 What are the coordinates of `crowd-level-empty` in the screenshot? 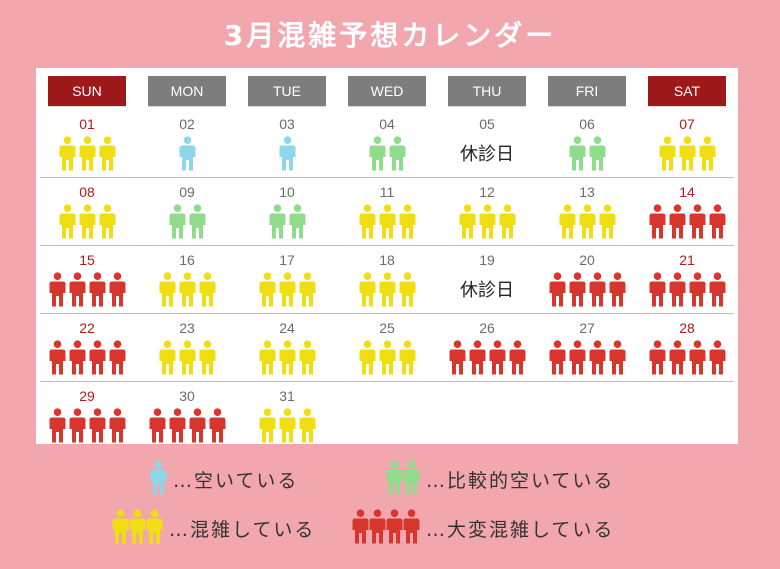 It's located at (187, 154).